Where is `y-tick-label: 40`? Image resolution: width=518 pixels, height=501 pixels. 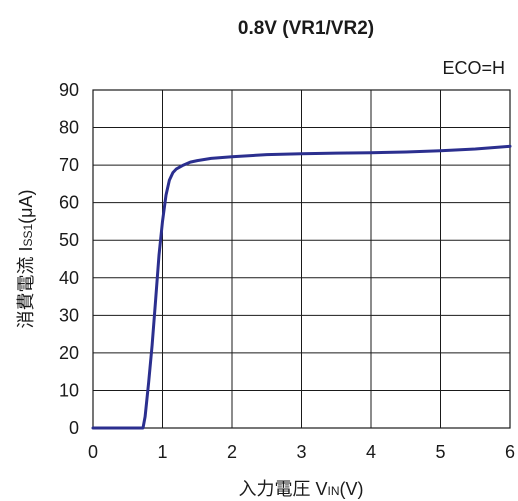
y-tick-label: 40 is located at coordinates (69, 278).